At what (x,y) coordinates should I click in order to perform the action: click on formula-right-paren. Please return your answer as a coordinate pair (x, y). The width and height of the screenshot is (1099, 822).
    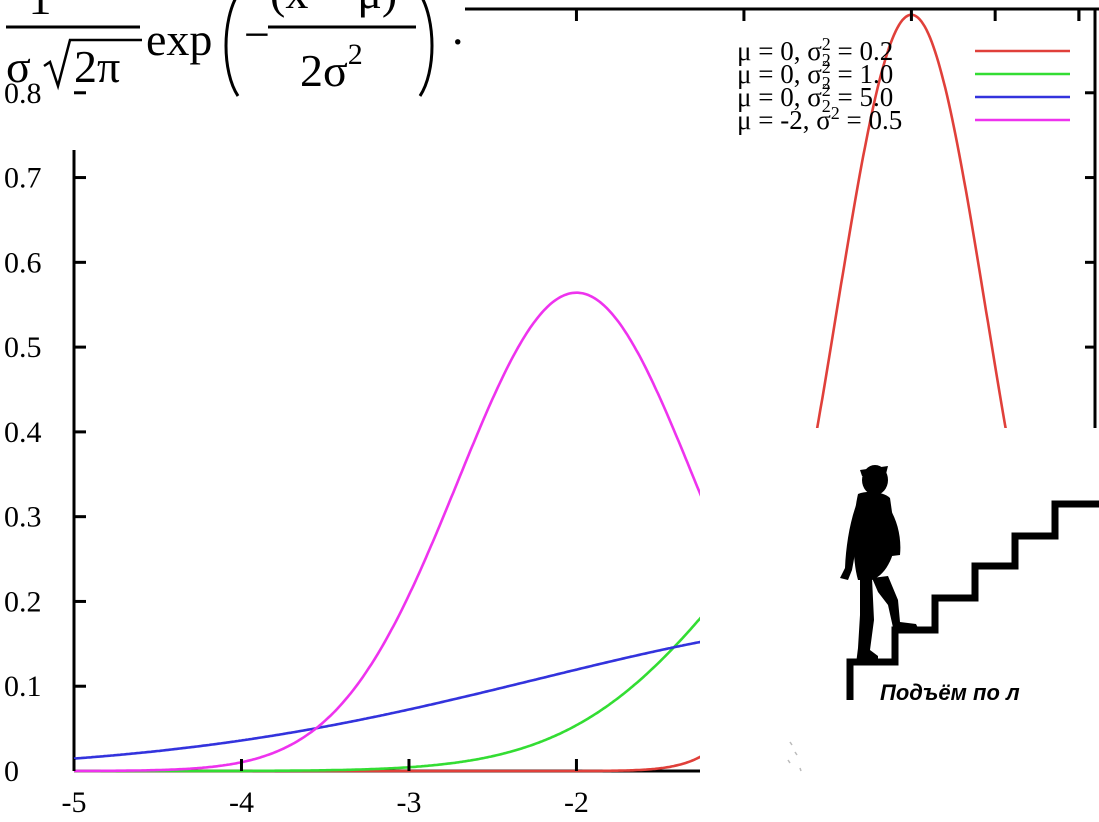
    Looking at the image, I should click on (426, 48).